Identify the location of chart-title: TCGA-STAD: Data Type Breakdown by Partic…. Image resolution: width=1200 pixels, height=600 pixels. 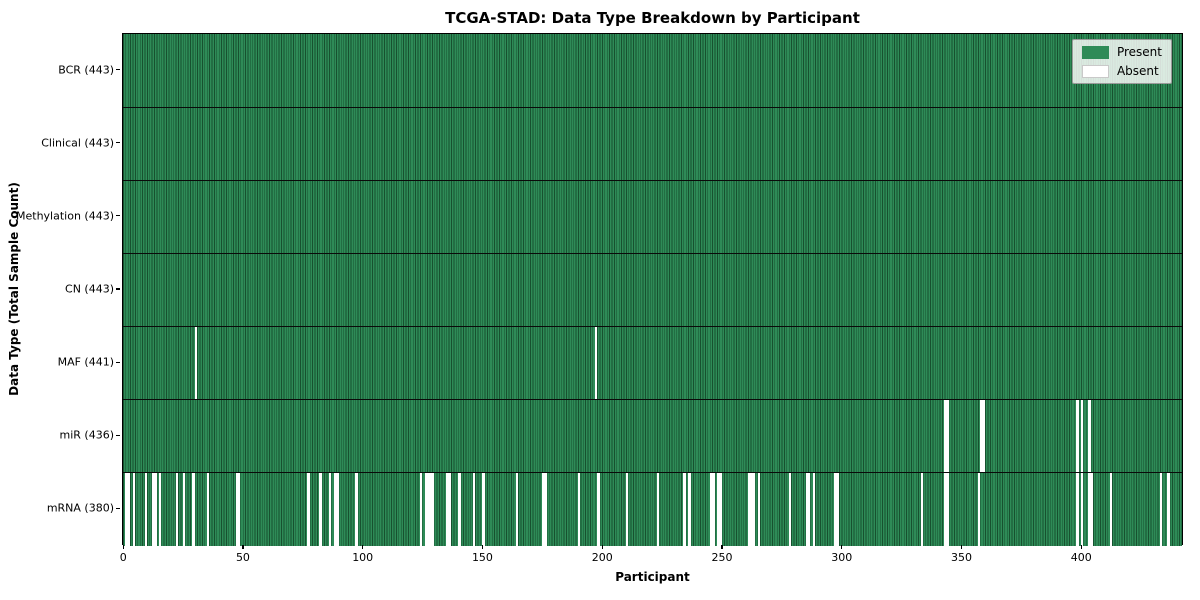
(652, 18).